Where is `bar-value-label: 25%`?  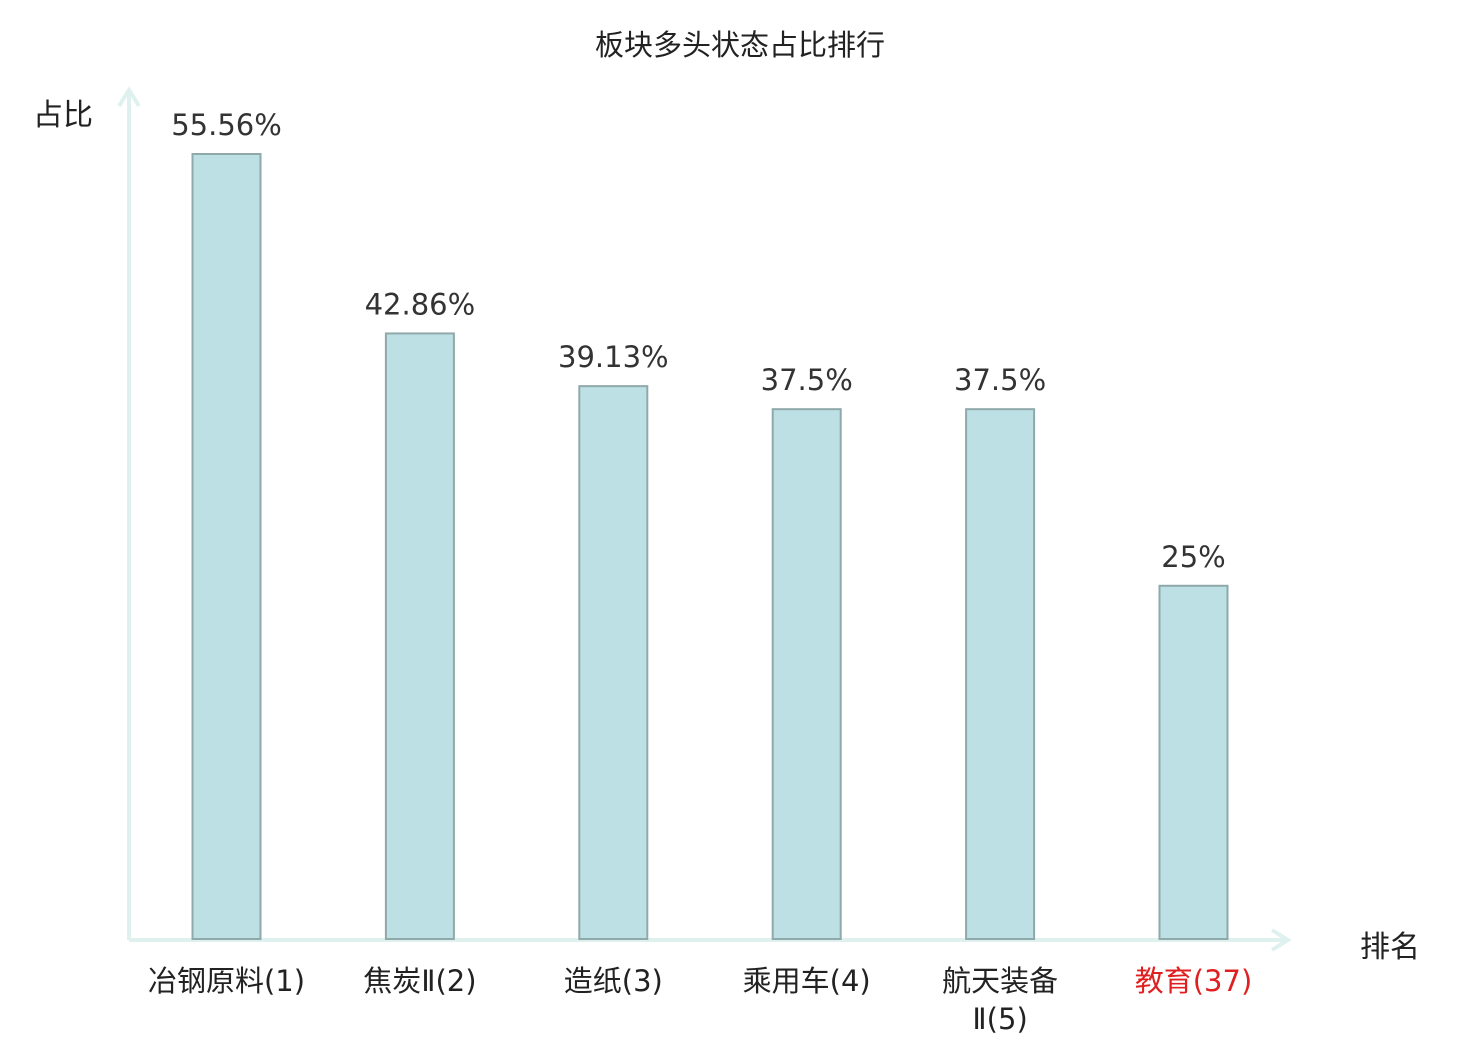
bar-value-label: 25% is located at coordinates (1193, 557).